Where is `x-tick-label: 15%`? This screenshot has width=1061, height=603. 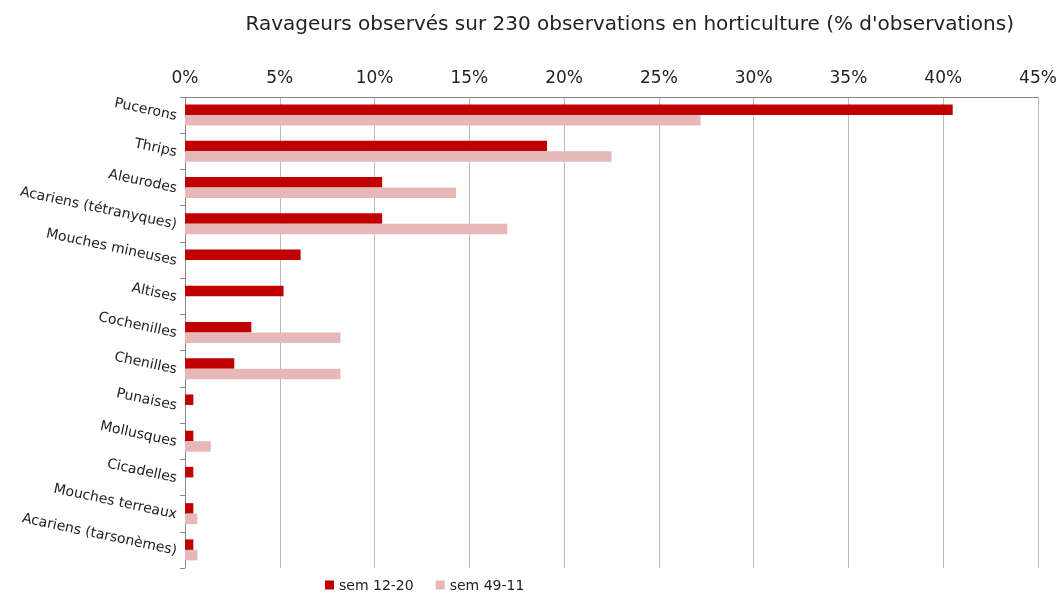 x-tick-label: 15% is located at coordinates (469, 76).